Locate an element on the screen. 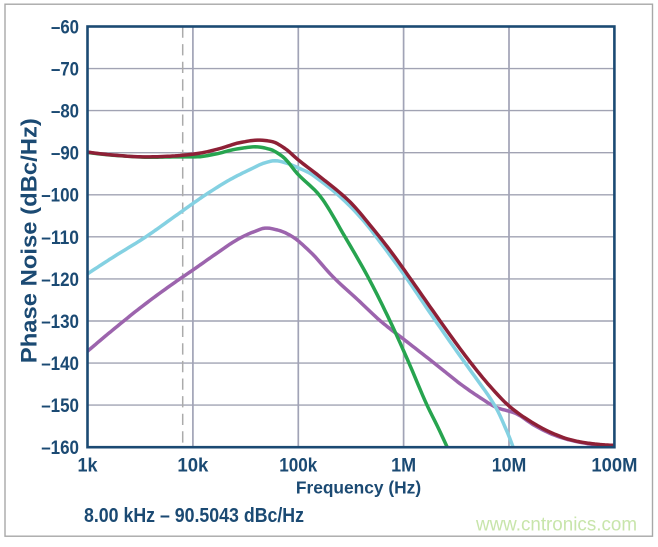  svg-text: 100k is located at coordinates (298, 465).